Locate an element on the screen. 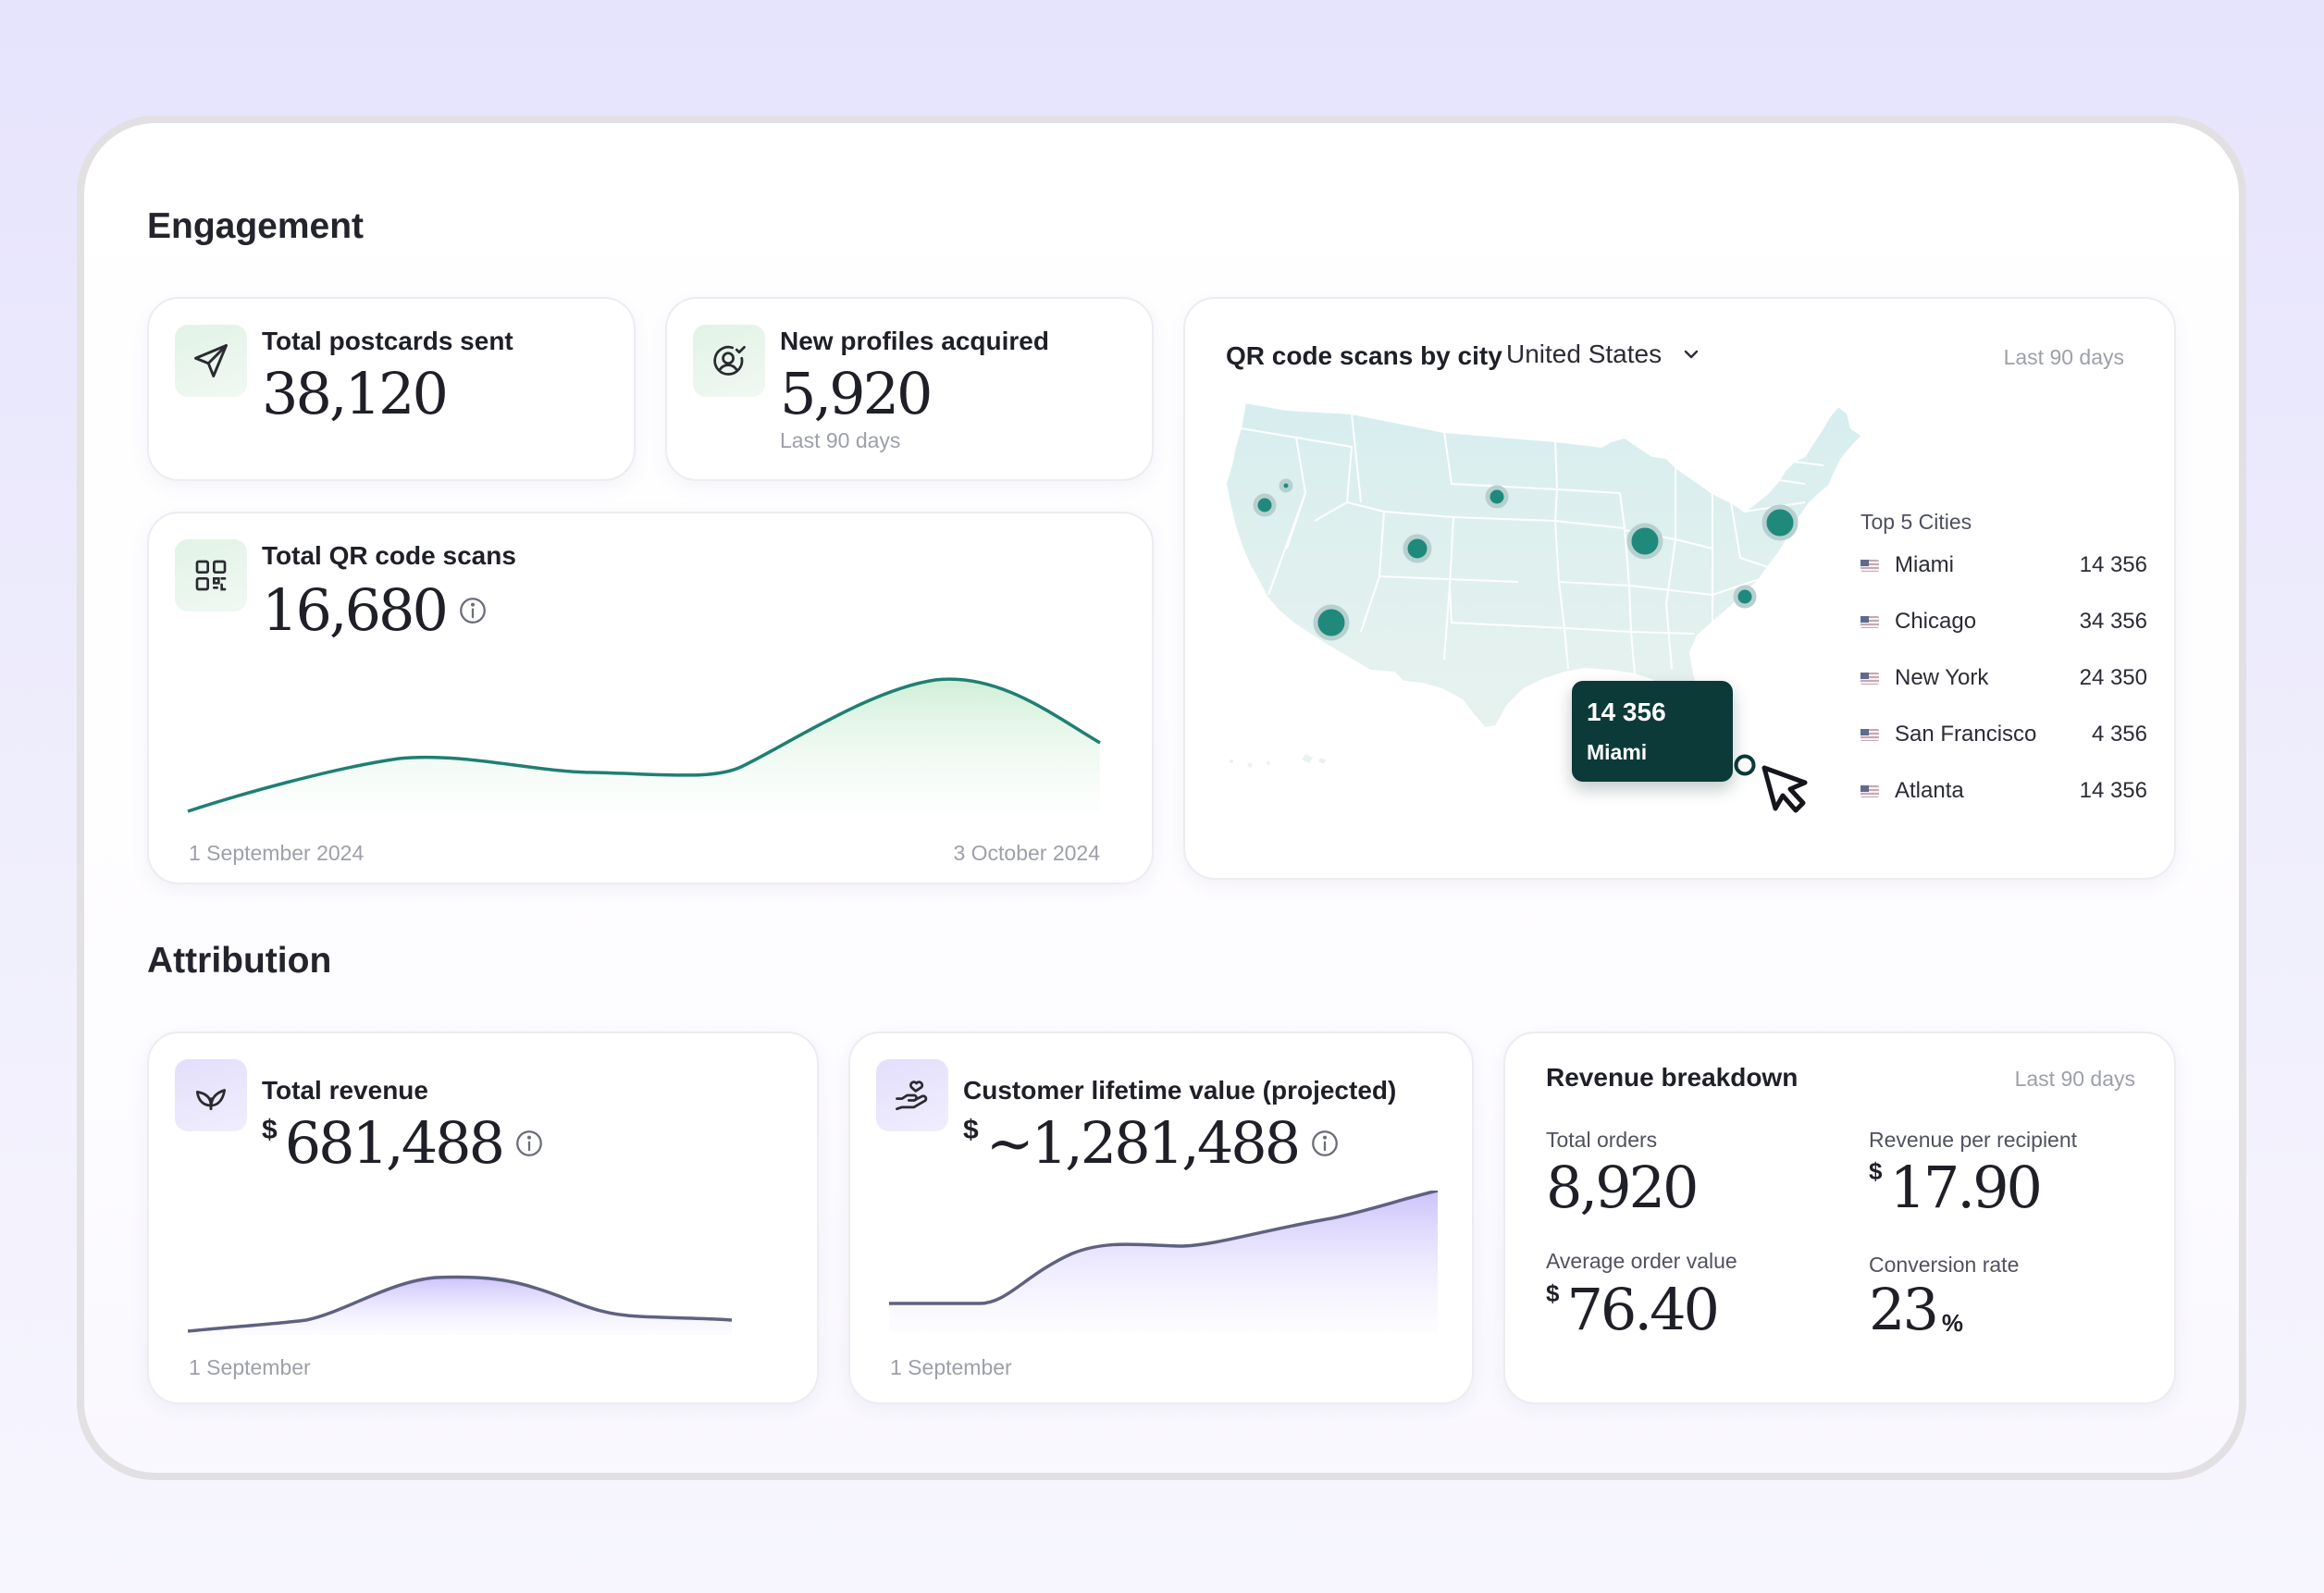  conv-value: 23 is located at coordinates (1904, 1309).